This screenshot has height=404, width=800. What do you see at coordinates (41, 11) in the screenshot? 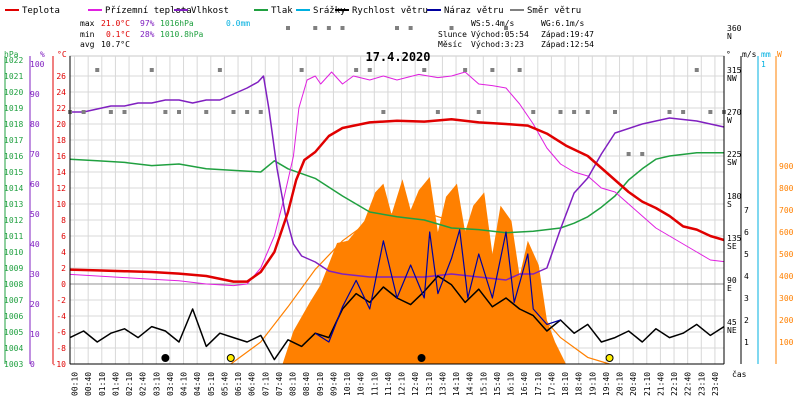
I see `legend-label-teplota: Teplota` at bounding box center [41, 11].